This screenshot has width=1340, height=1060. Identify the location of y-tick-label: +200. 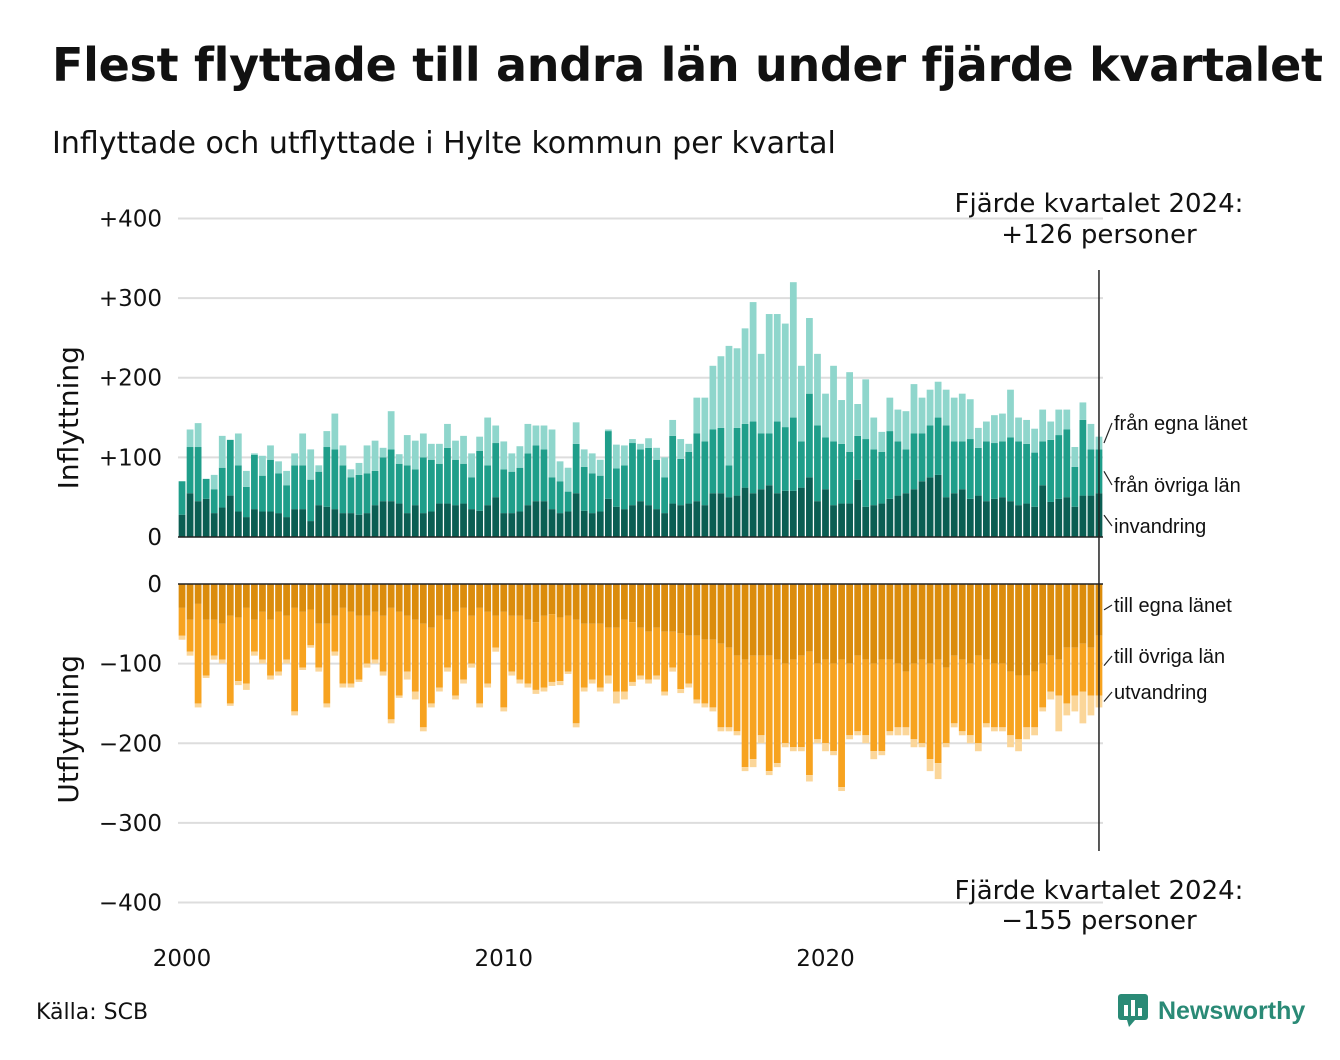
(130, 379).